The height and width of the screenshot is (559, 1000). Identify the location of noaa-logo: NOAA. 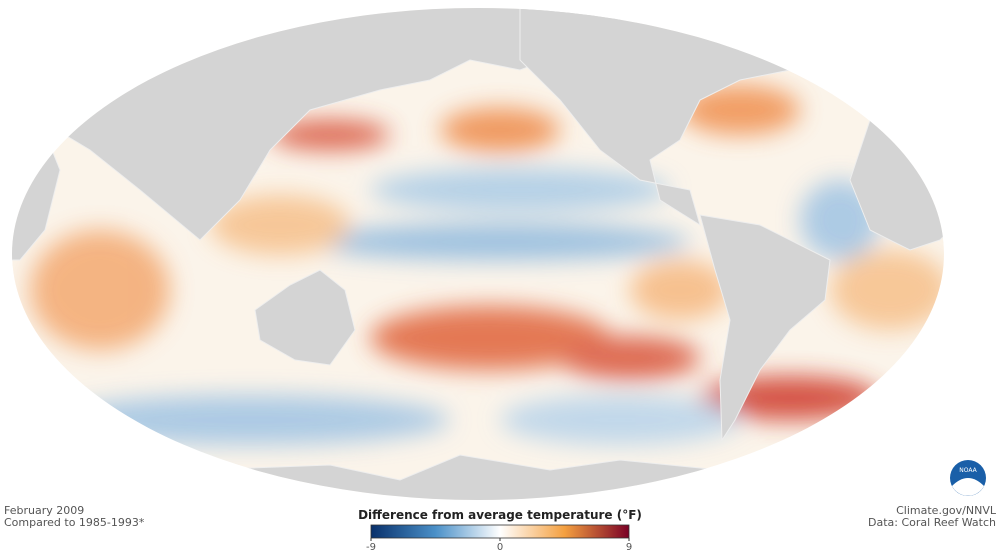
(968, 478).